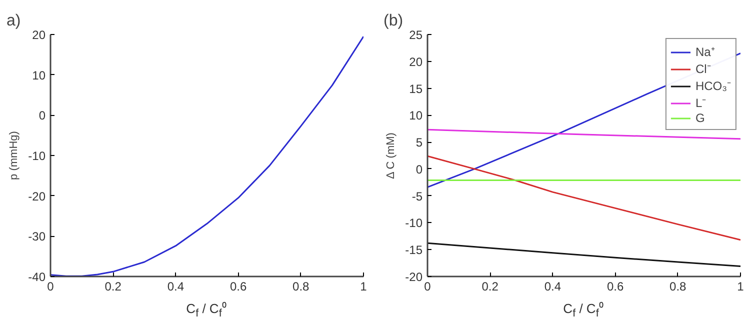  What do you see at coordinates (37, 277) in the screenshot?
I see `y-tick-label: -40` at bounding box center [37, 277].